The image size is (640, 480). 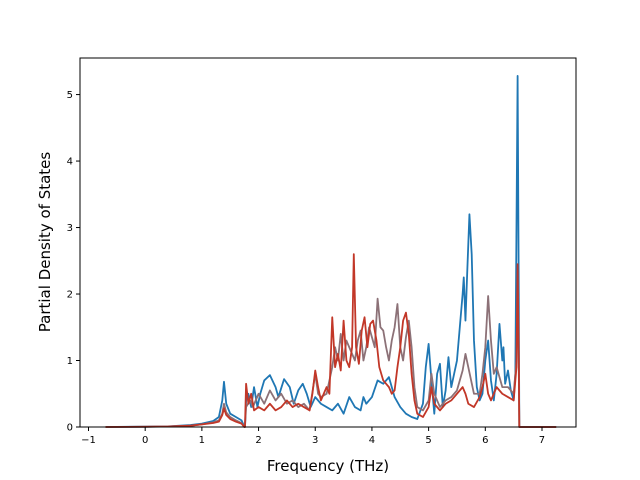 What do you see at coordinates (88, 440) in the screenshot?
I see `x-tick-label: −1` at bounding box center [88, 440].